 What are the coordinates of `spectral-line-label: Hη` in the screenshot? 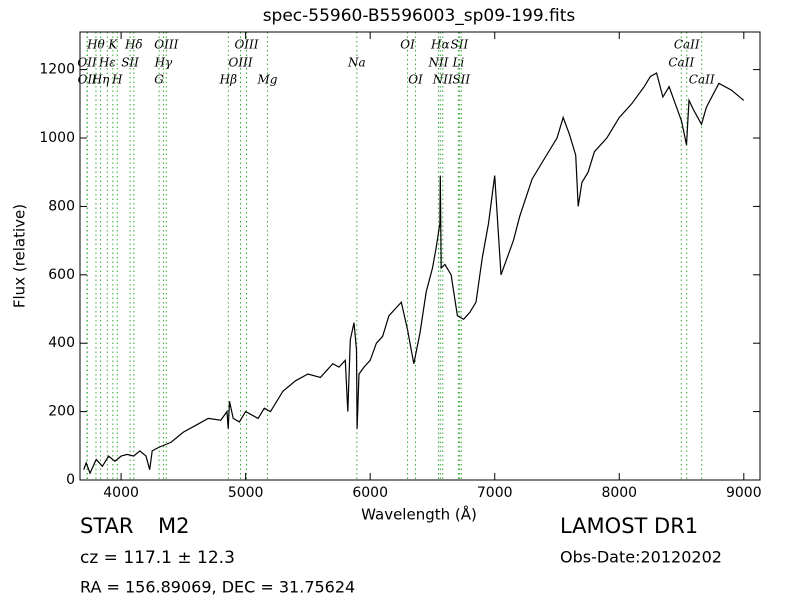 It's located at (100, 80).